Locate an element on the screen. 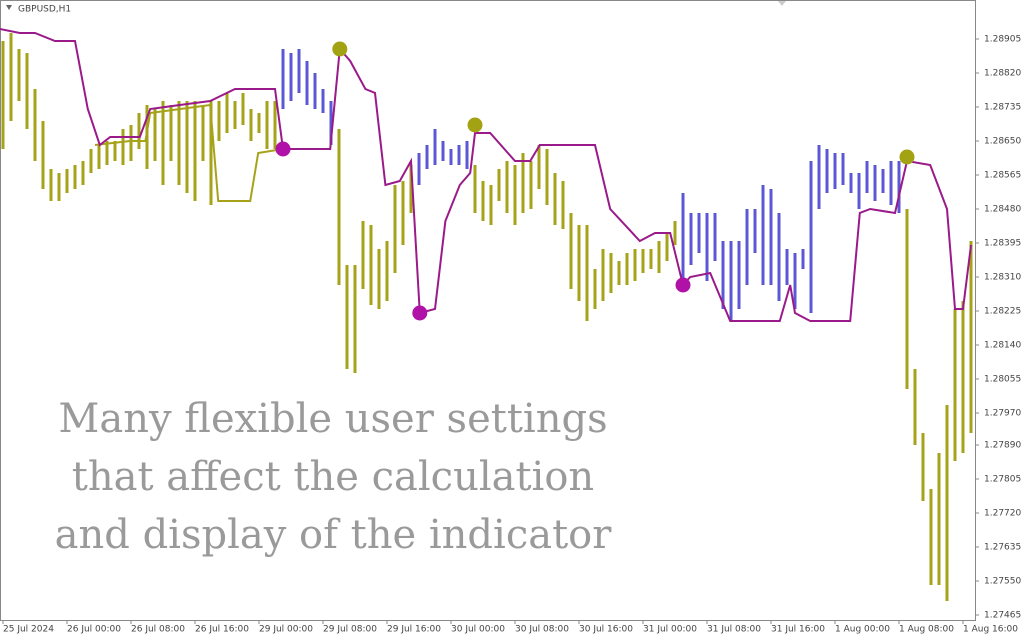 This screenshot has height=640, width=1024. y-tick-label: 1.28055 is located at coordinates (1002, 380).